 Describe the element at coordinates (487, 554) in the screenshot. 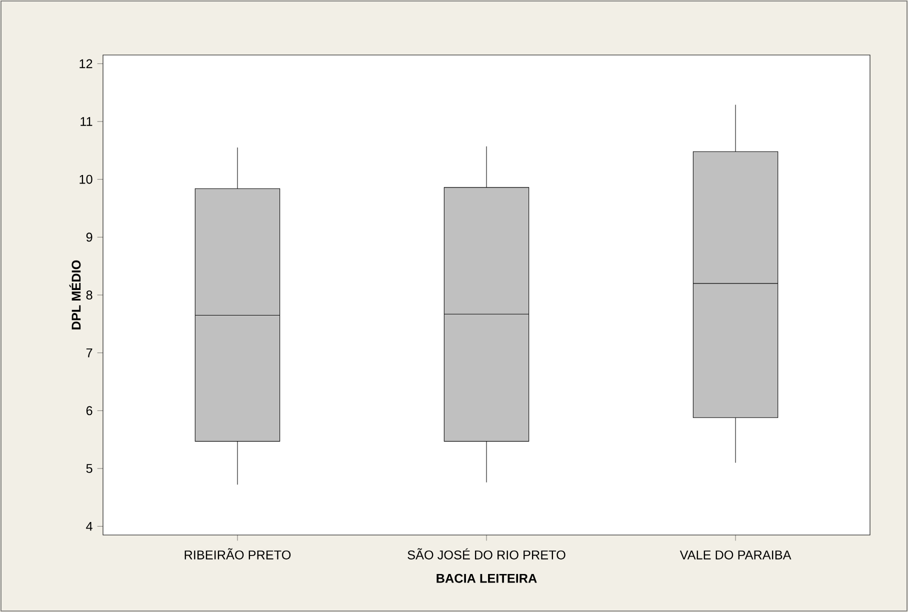

I see `x-tick-label: SÃO JOSÉ DO RIO PRETO` at that location.